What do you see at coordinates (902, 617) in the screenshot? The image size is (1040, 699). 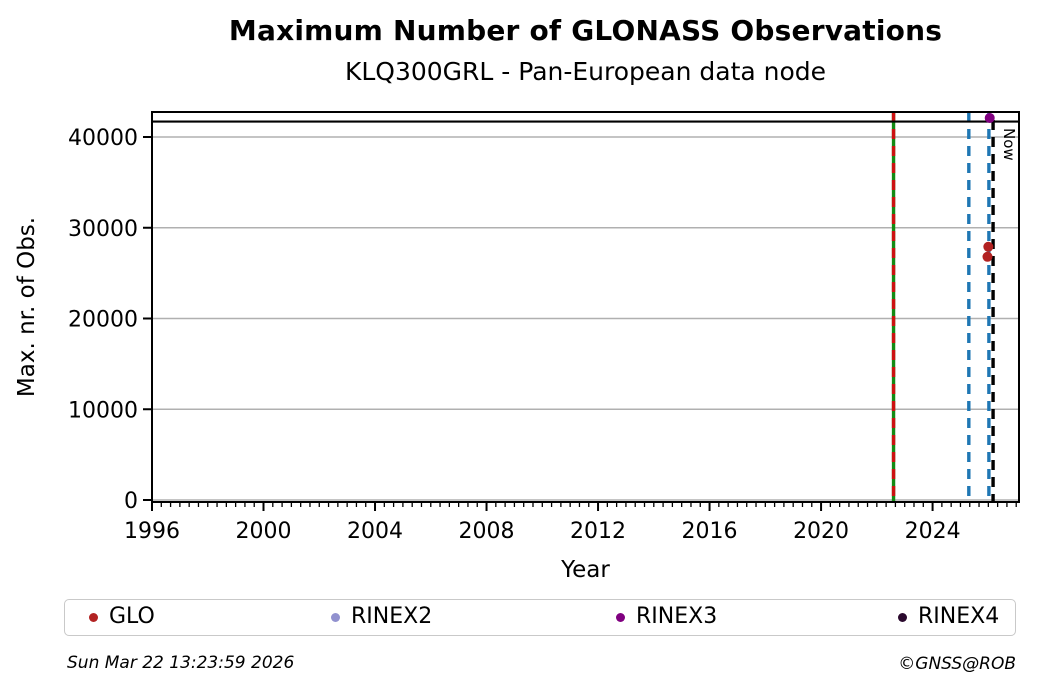 I see `legend-marker-rinex4-icon` at bounding box center [902, 617].